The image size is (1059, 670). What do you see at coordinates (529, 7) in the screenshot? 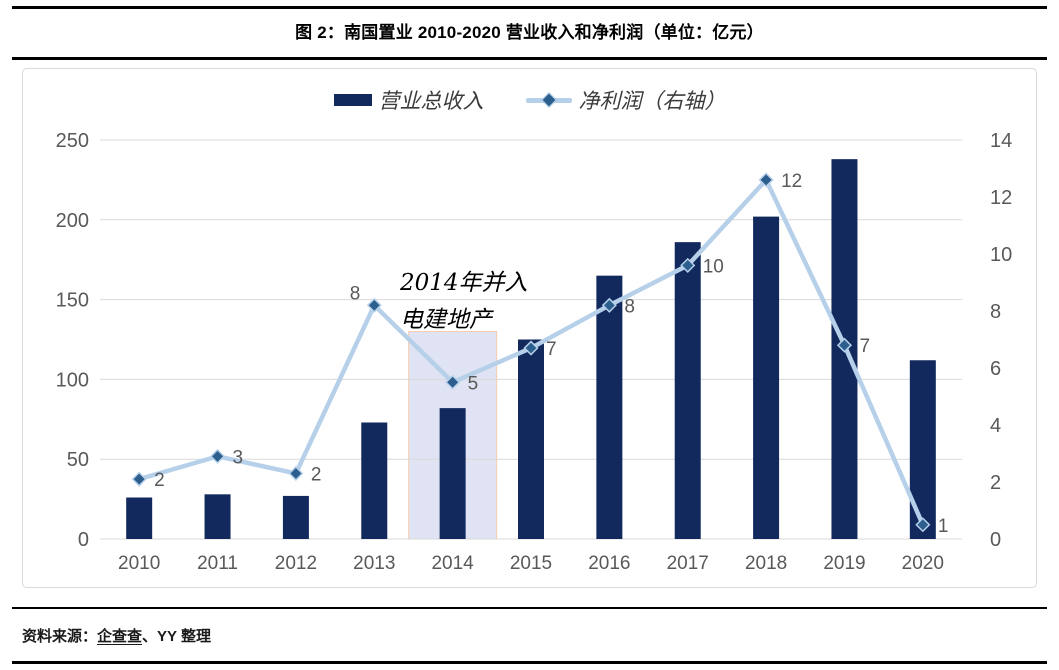
I see `top-divider` at bounding box center [529, 7].